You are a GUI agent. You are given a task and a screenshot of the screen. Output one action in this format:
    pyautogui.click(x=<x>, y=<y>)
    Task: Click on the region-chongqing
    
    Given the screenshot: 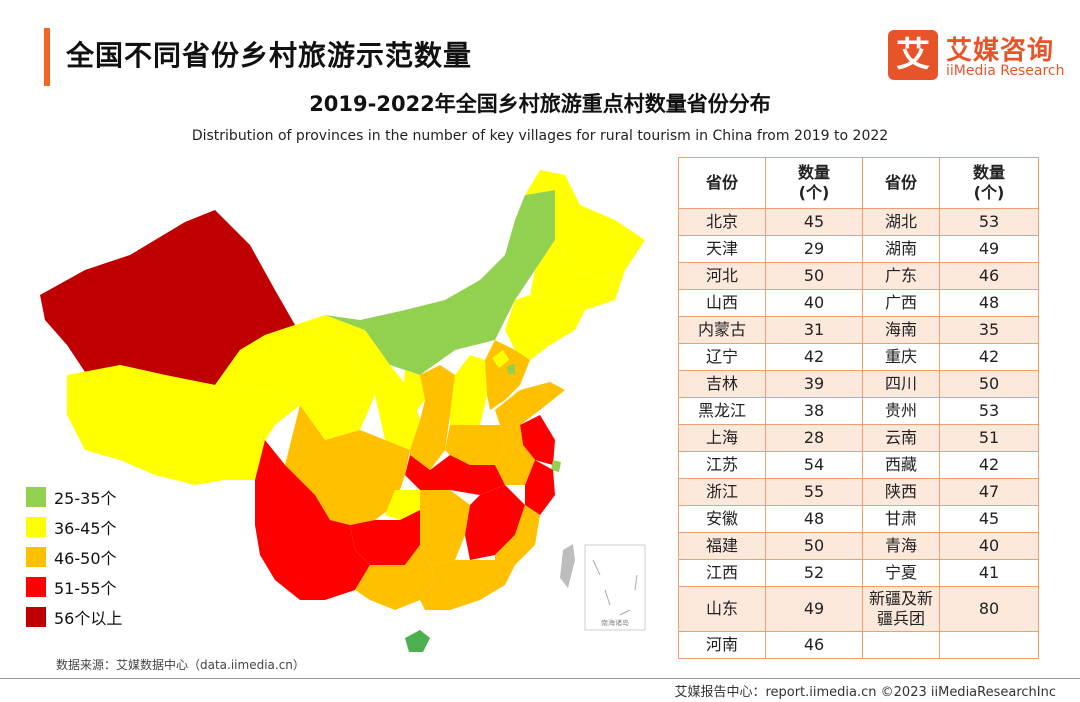 What is the action you would take?
    pyautogui.click(x=402, y=505)
    